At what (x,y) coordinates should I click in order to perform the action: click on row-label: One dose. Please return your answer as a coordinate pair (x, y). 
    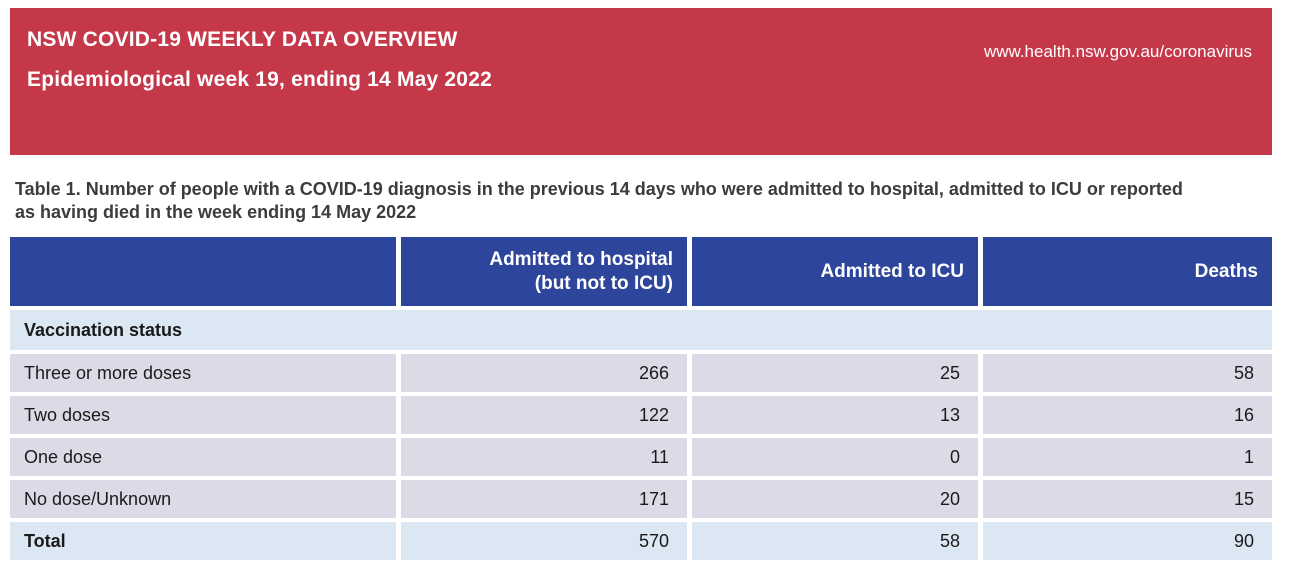
    Looking at the image, I should click on (203, 457).